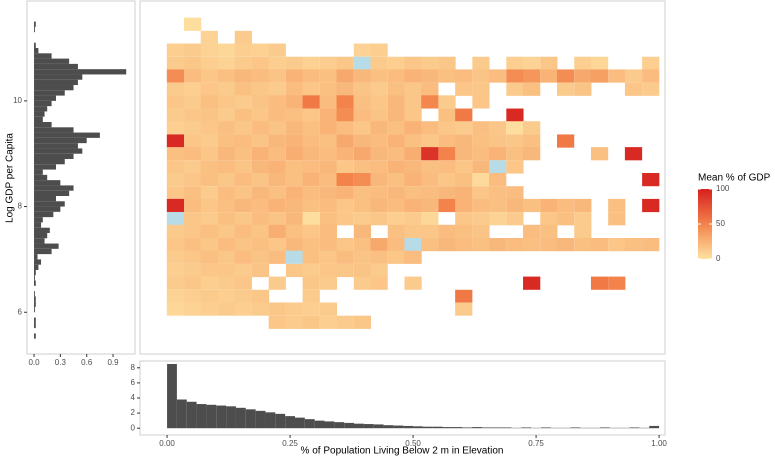  Describe the element at coordinates (133, 397) in the screenshot. I see `y-tick-label: 4` at that location.